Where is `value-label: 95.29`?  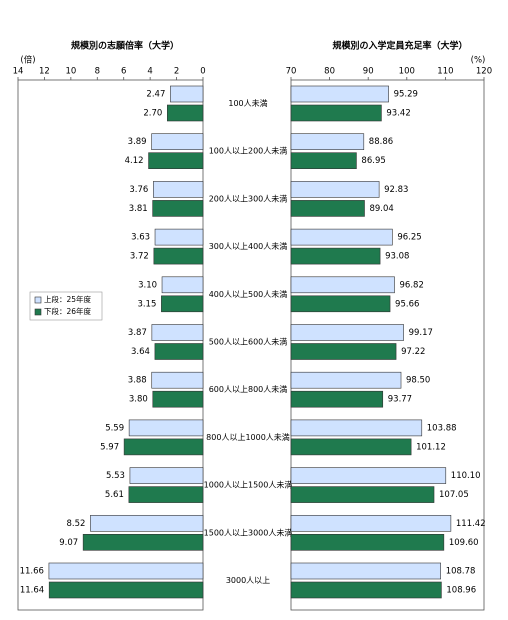 value-label: 95.29 is located at coordinates (406, 95).